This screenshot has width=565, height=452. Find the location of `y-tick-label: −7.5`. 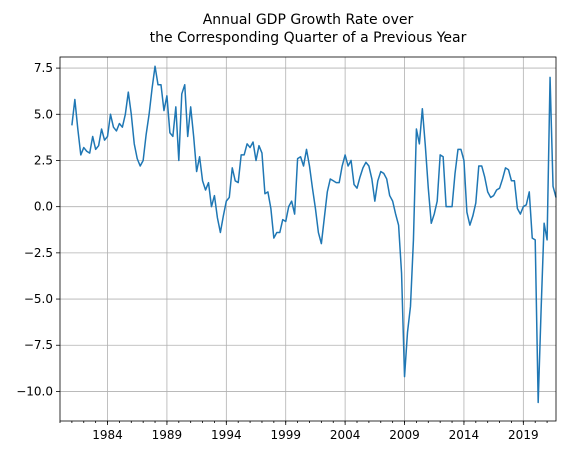

y-tick-label: −7.5 is located at coordinates (38, 345).